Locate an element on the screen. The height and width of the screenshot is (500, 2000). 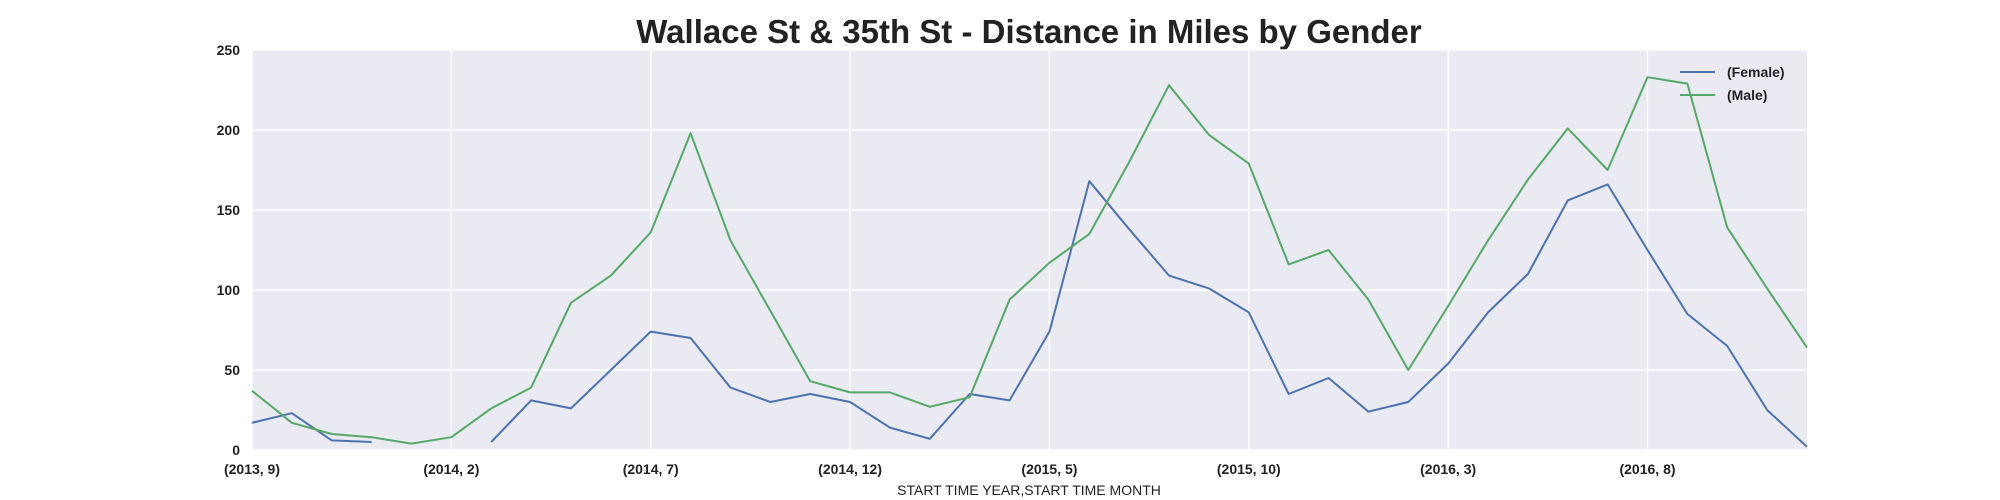
x-axis-label: START TIME YEAR,START TIME MONTH is located at coordinates (1029, 490).